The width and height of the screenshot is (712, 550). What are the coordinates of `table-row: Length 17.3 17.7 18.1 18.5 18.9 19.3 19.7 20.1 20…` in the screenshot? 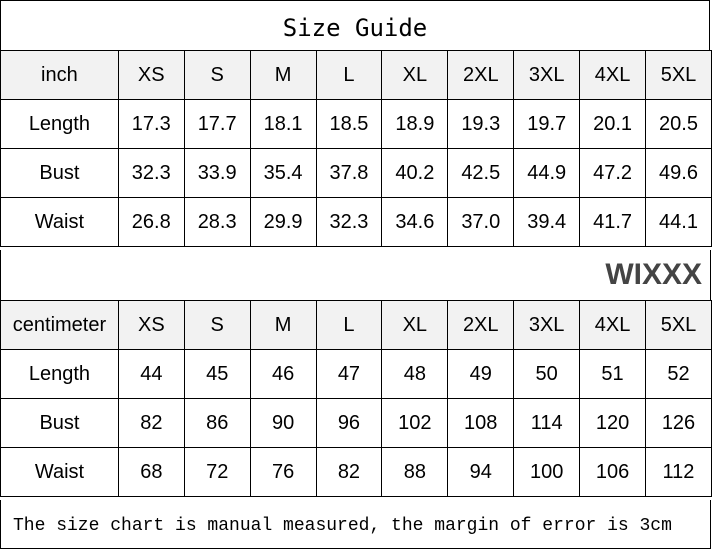 It's located at (356, 124).